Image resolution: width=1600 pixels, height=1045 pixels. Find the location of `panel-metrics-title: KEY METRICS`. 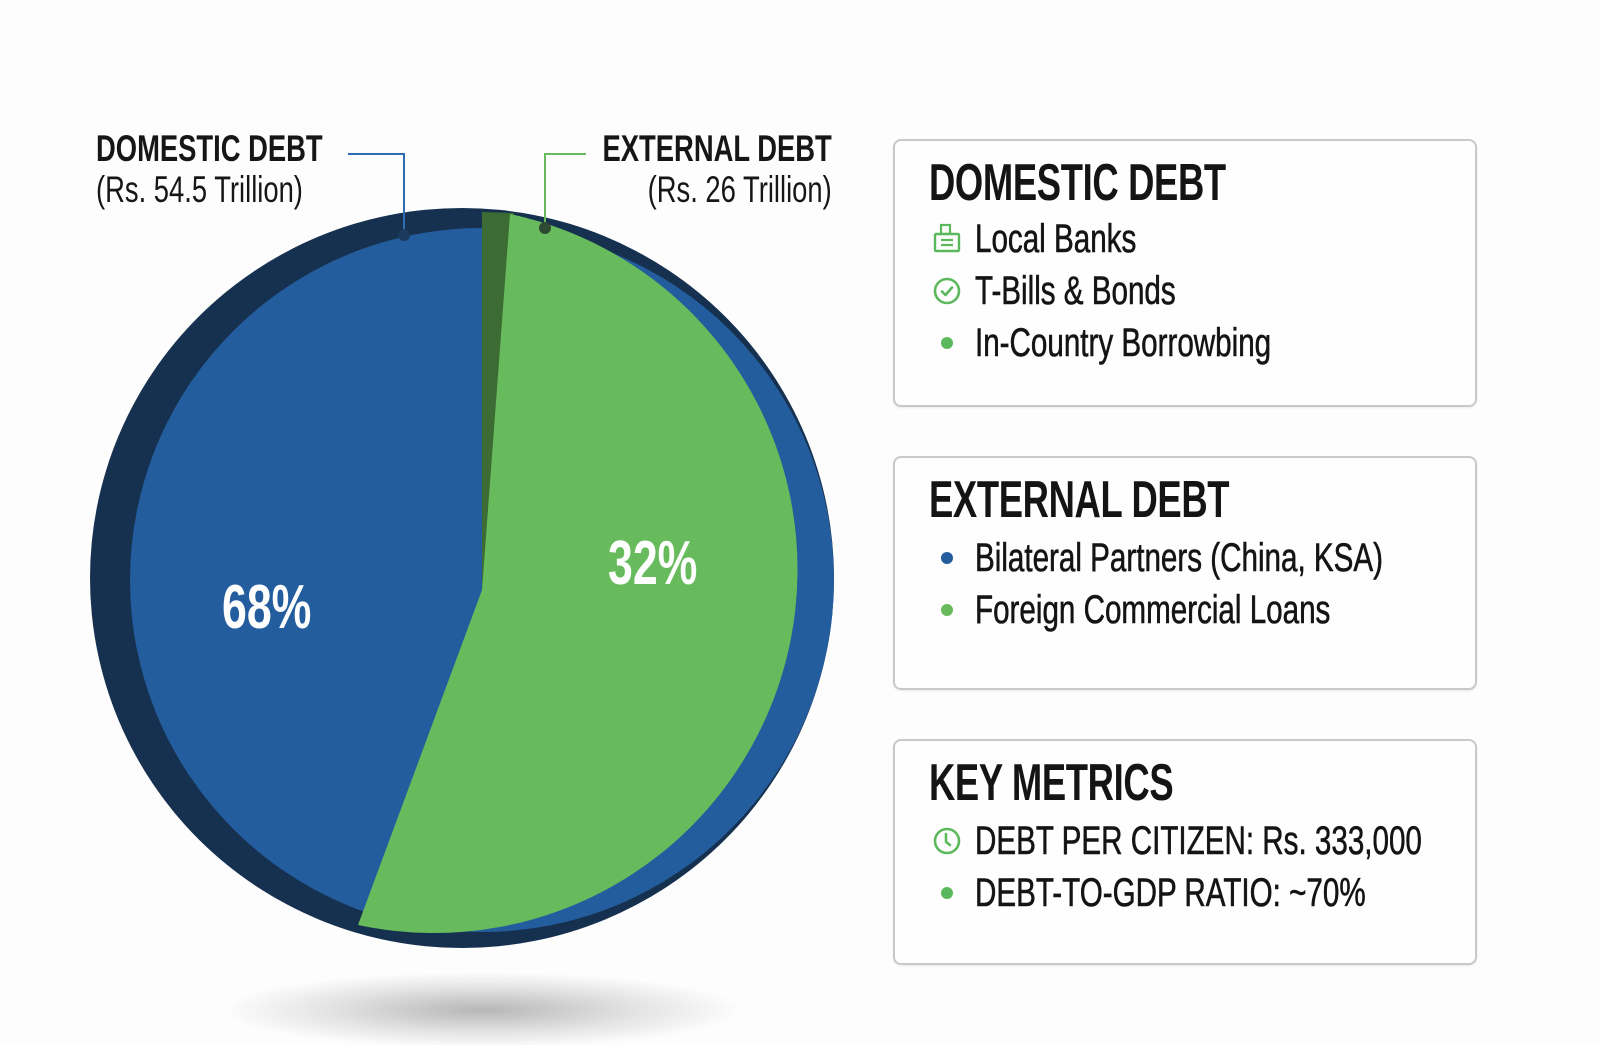

panel-metrics-title: KEY METRICS is located at coordinates (1051, 783).